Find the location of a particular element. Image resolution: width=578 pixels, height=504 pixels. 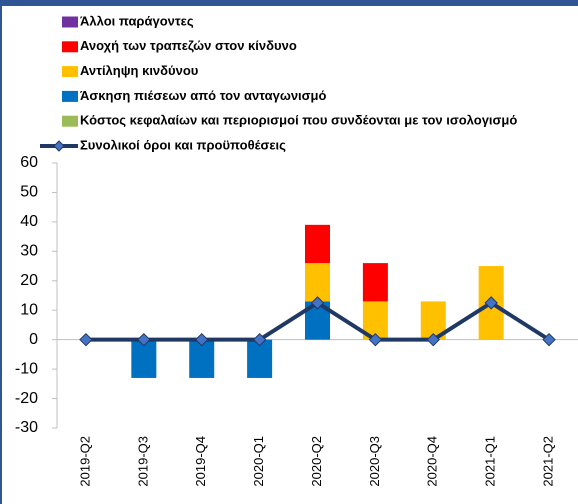

x-tick-label: 2019-Q4 is located at coordinates (200, 461).